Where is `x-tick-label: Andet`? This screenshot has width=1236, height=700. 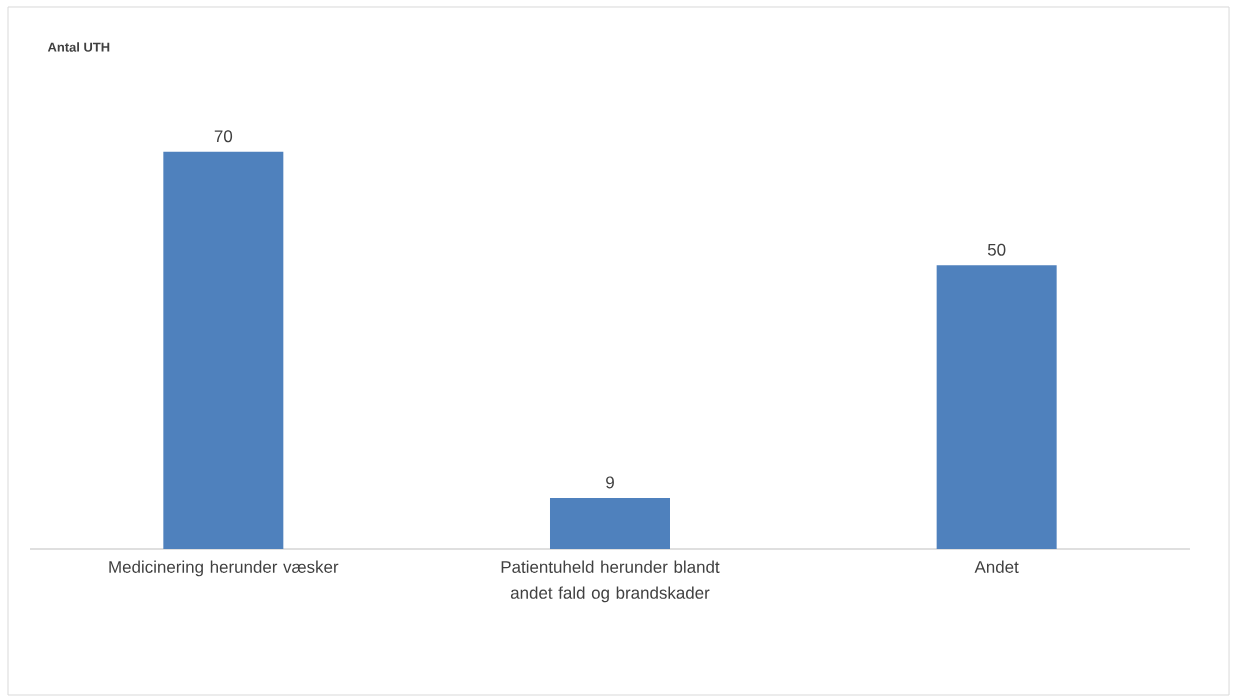 x-tick-label: Andet is located at coordinates (996, 566).